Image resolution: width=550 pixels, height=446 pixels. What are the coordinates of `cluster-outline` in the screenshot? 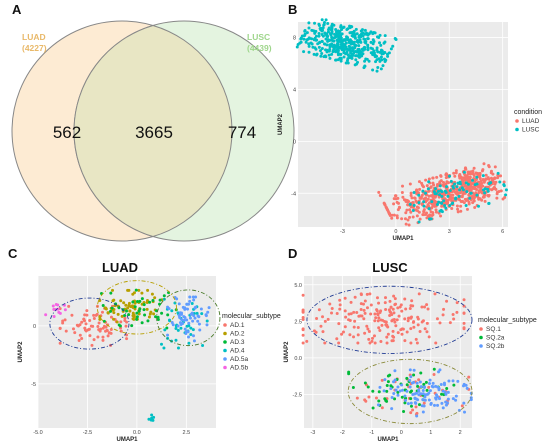 It's located at (410, 391).